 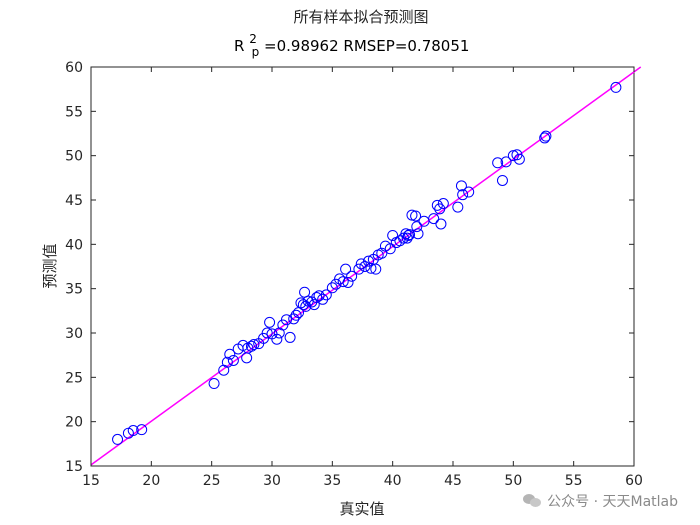 I want to click on chart-title: 所有样本拟合预测图, so click(x=360, y=17).